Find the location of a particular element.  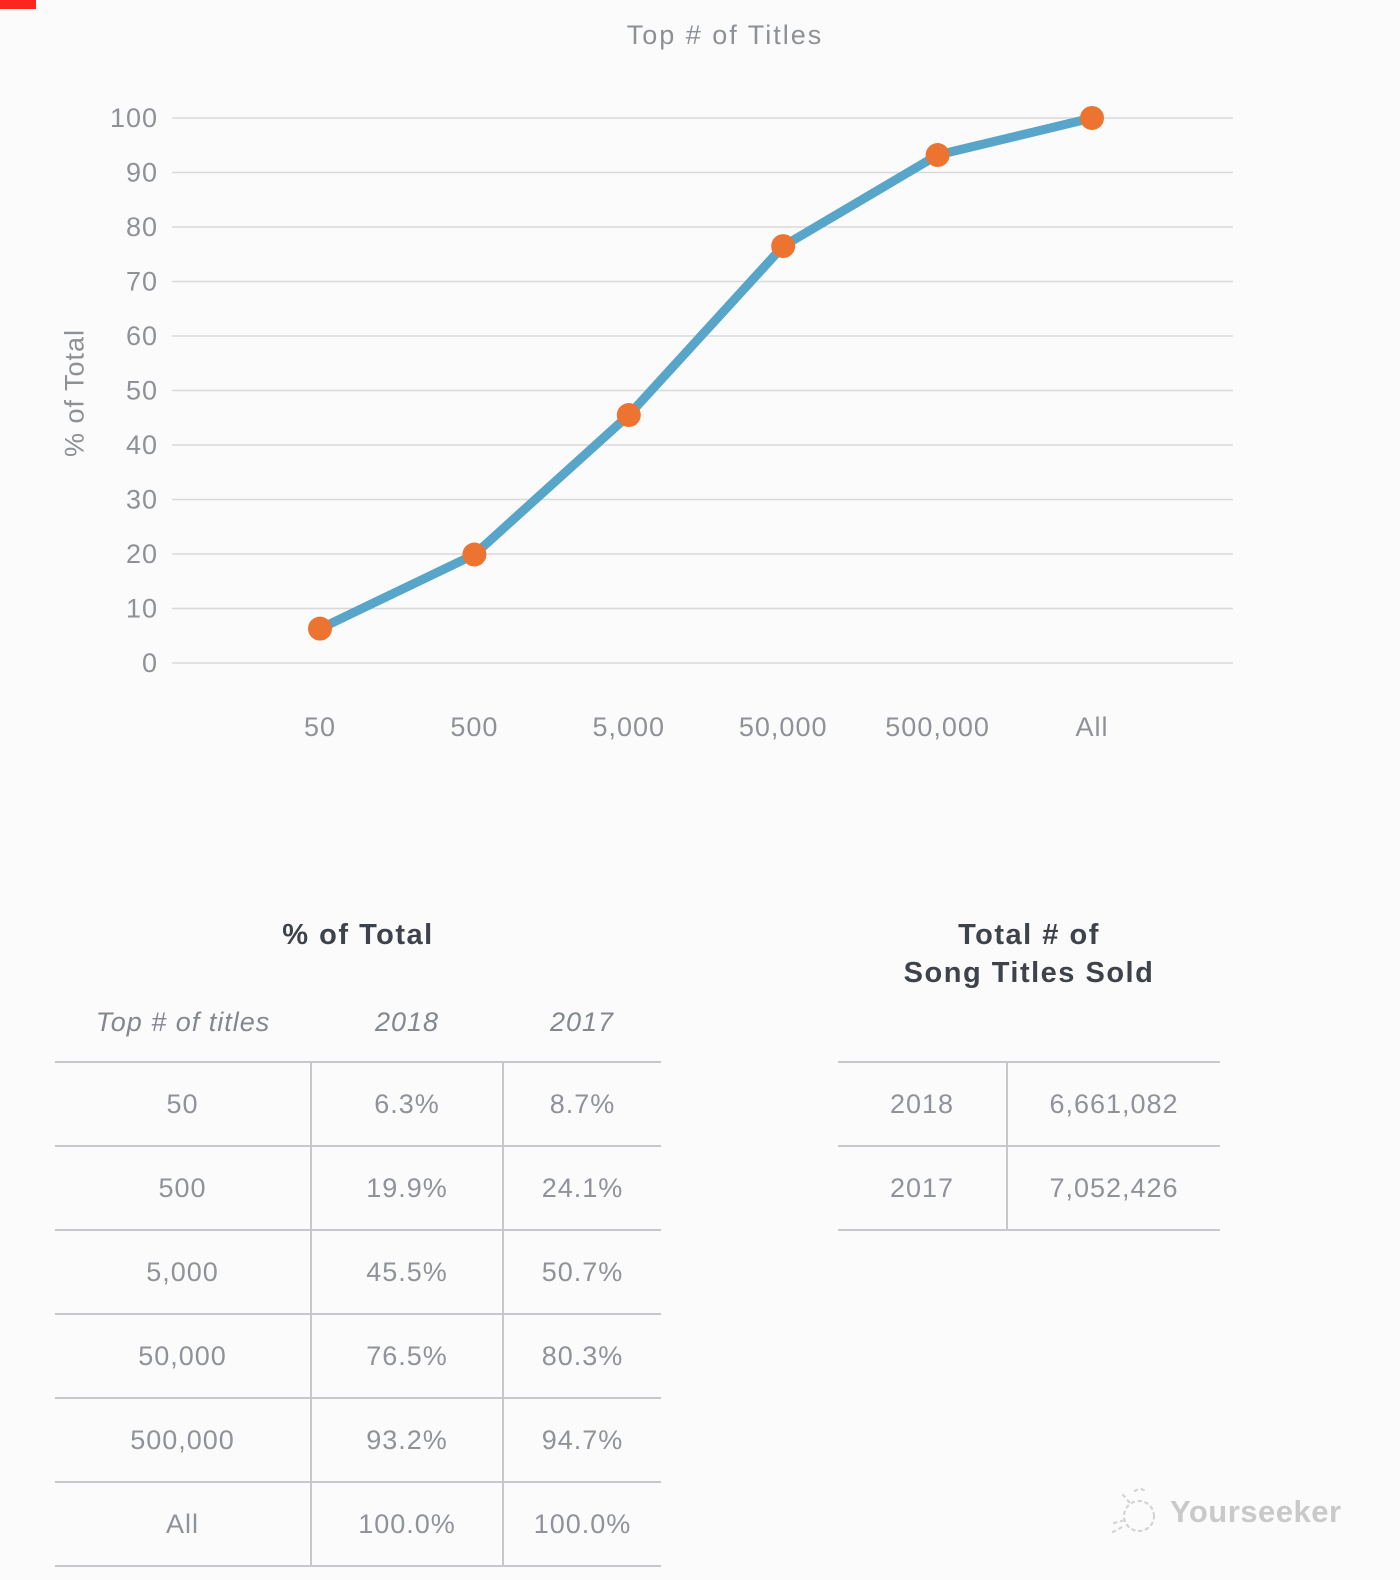

y-tick-label: 100 is located at coordinates (134, 118).